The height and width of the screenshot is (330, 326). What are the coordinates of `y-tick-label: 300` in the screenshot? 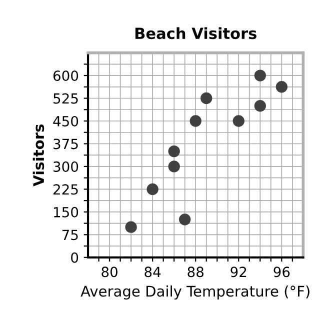 It's located at (66, 166).